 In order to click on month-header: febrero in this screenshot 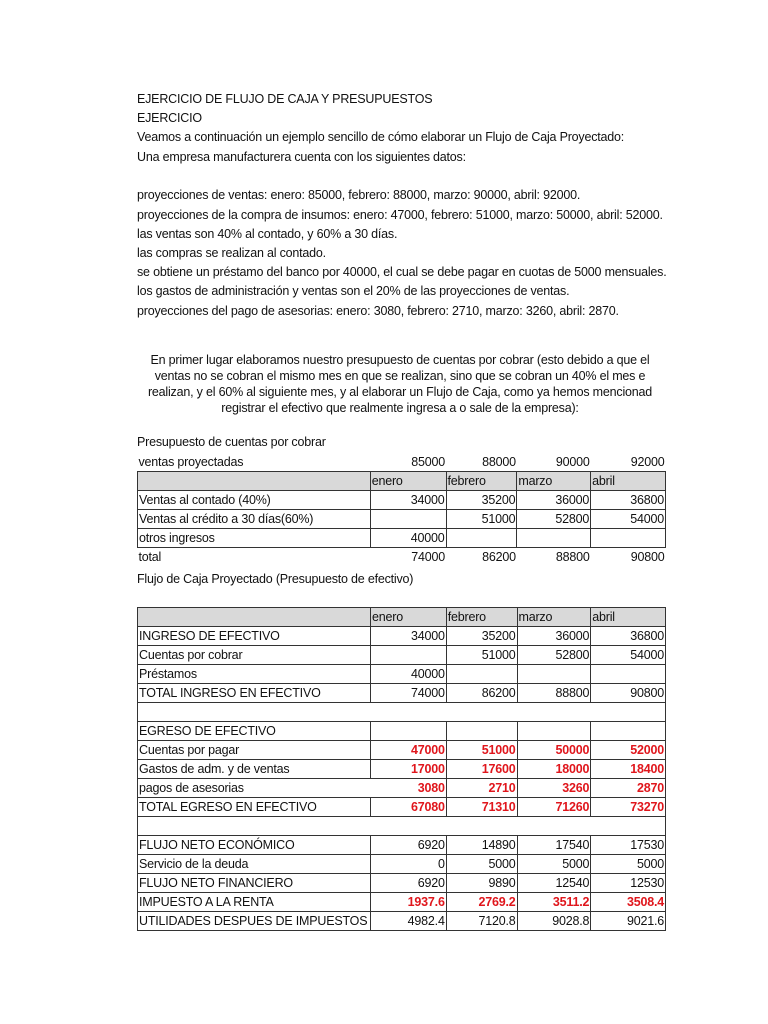, I will do `click(481, 617)`.